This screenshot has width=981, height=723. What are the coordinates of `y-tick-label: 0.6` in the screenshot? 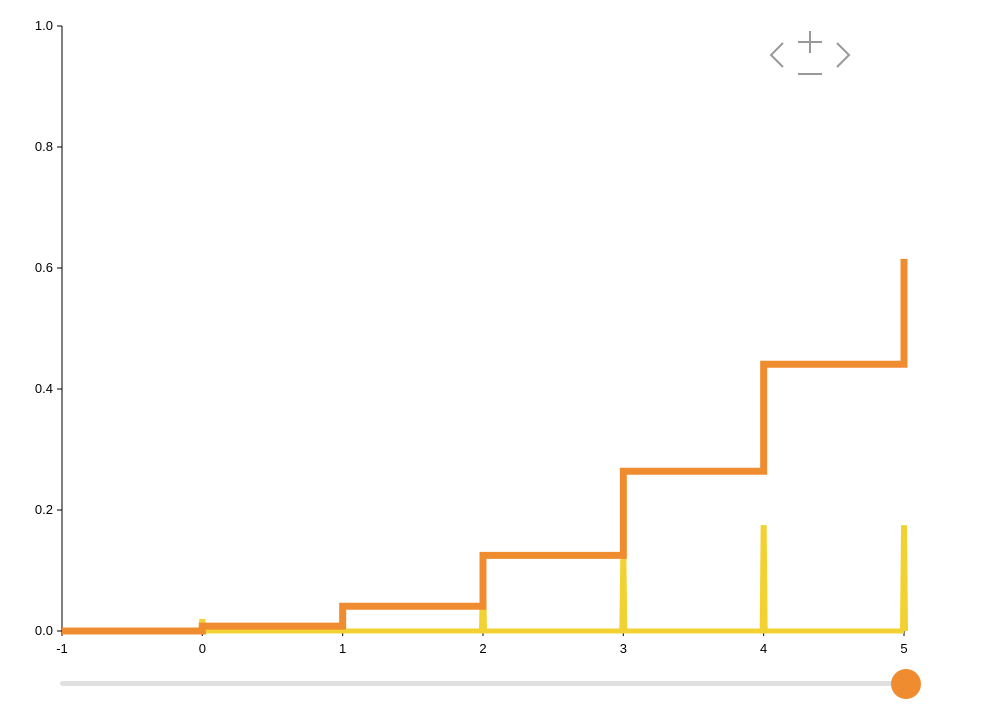 It's located at (44, 267).